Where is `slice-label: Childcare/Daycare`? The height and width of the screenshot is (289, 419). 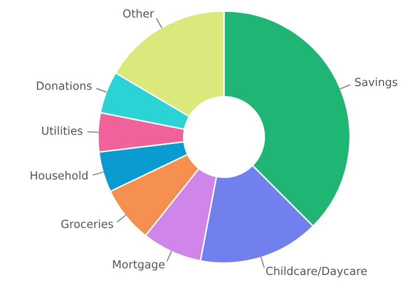 slice-label: Childcare/Daycare is located at coordinates (316, 272).